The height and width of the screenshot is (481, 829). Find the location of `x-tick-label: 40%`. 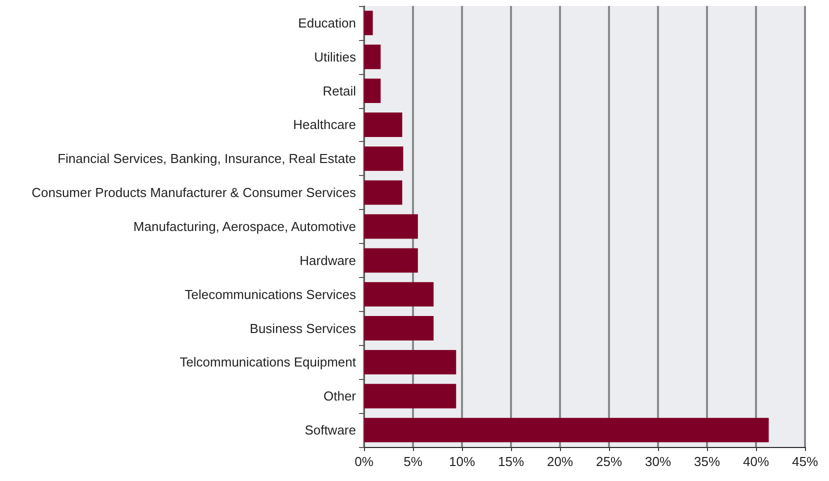

x-tick-label: 40% is located at coordinates (756, 461).